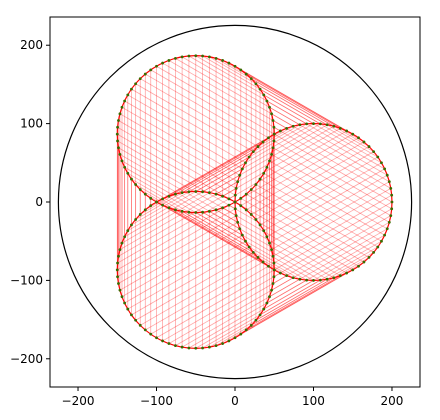  Describe the element at coordinates (31, 45) in the screenshot. I see `y-tick-label: 200` at that location.